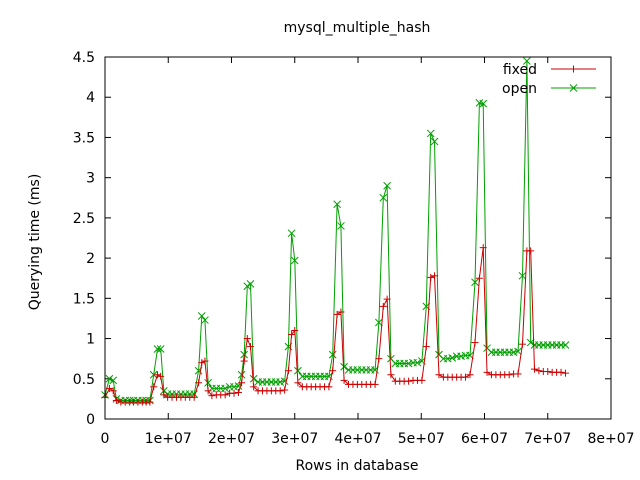 The image size is (640, 480). Describe the element at coordinates (549, 79) in the screenshot. I see `legend: fixed open` at that location.